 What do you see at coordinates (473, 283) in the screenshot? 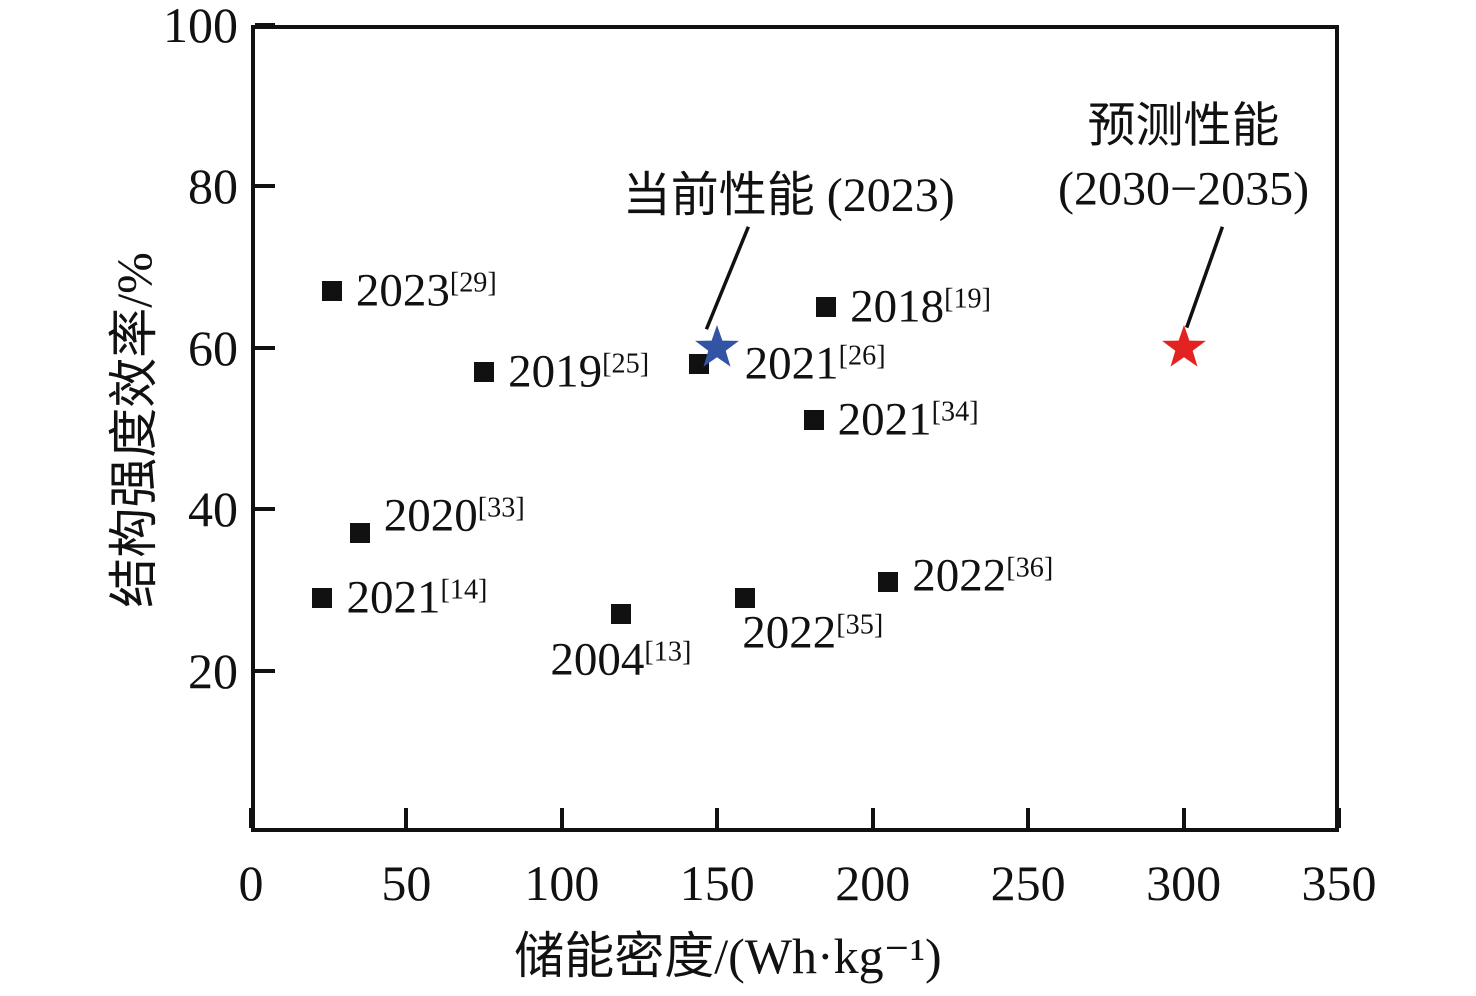
I see `point-reference: [29]` at bounding box center [473, 283].